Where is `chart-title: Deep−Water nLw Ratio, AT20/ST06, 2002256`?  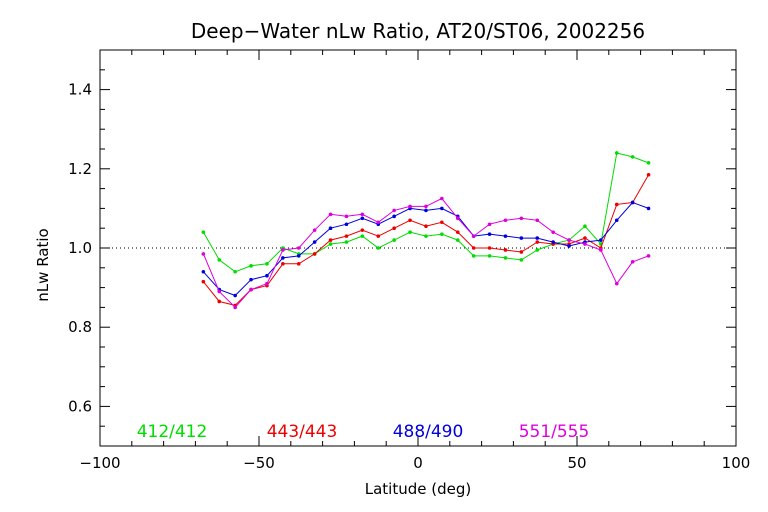
chart-title: Deep−Water nLw Ratio, AT20/ST06, 2002256 is located at coordinates (418, 31).